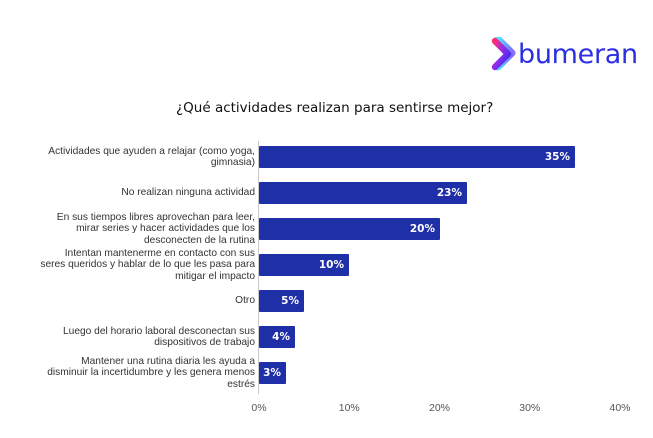 Image resolution: width=653 pixels, height=438 pixels. What do you see at coordinates (245, 301) in the screenshot?
I see `category-label-line: Otro` at bounding box center [245, 301].